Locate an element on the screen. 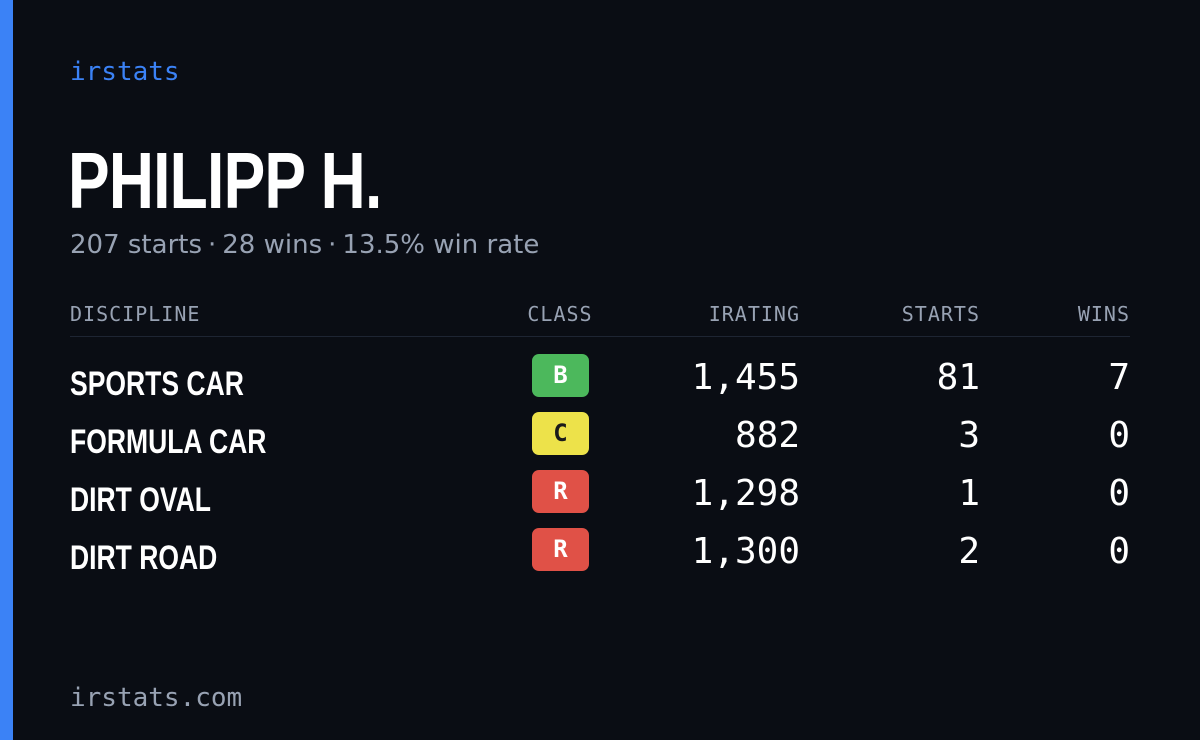 This screenshot has height=740, width=1200. irating-value: 1,455 is located at coordinates (745, 377).